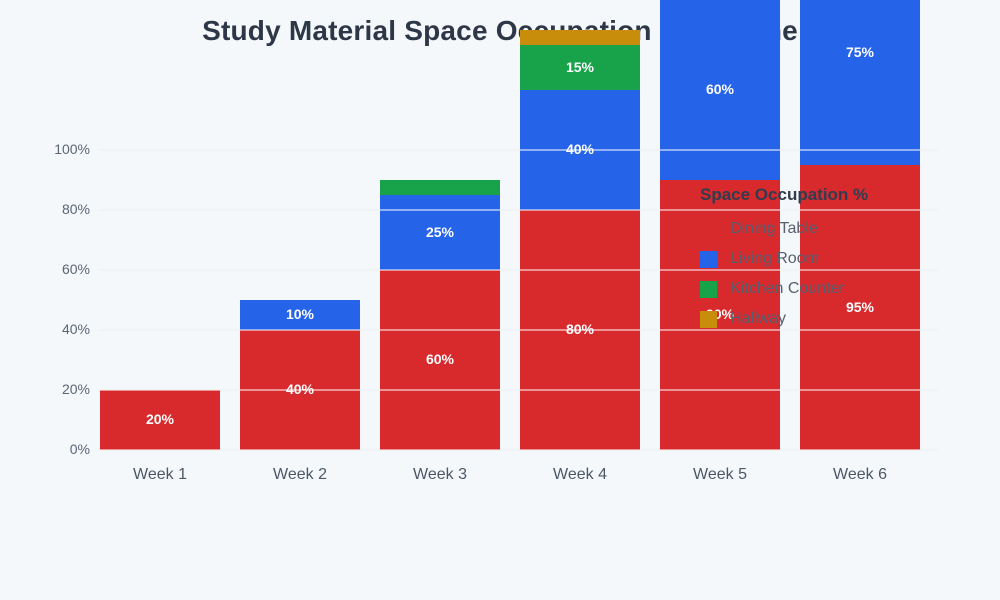 The height and width of the screenshot is (600, 1000). What do you see at coordinates (79, 449) in the screenshot?
I see `y-axis-tick: 0%` at bounding box center [79, 449].